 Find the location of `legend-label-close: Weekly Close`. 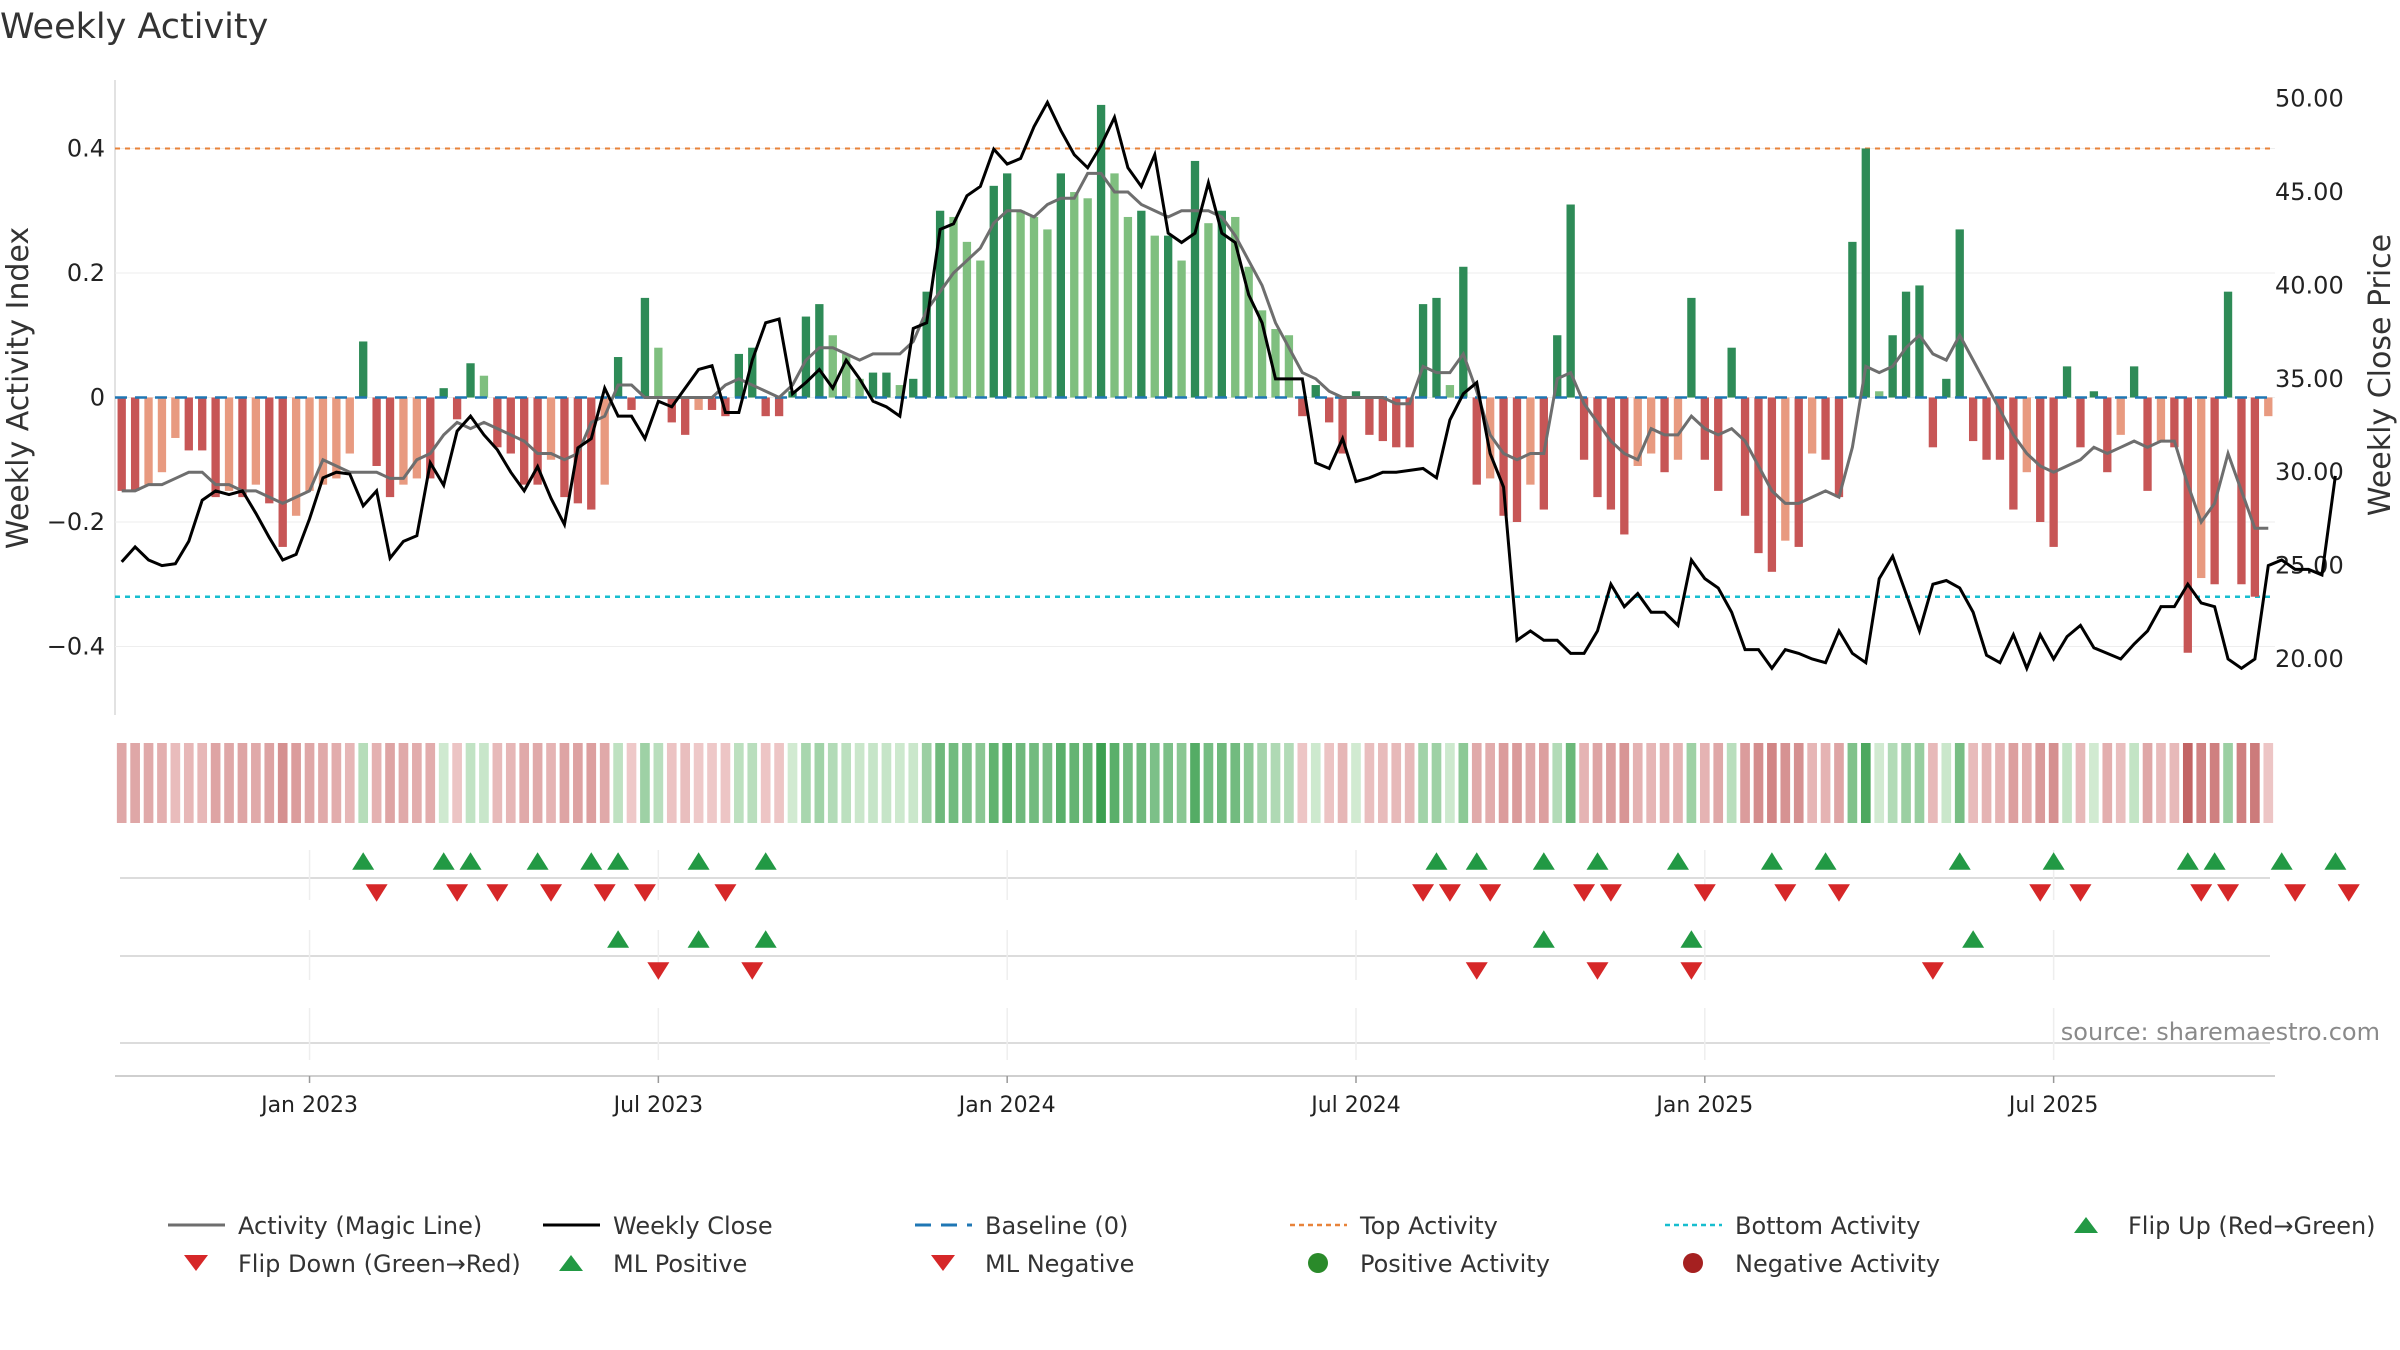

legend-label-close: Weekly Close is located at coordinates (693, 1226).